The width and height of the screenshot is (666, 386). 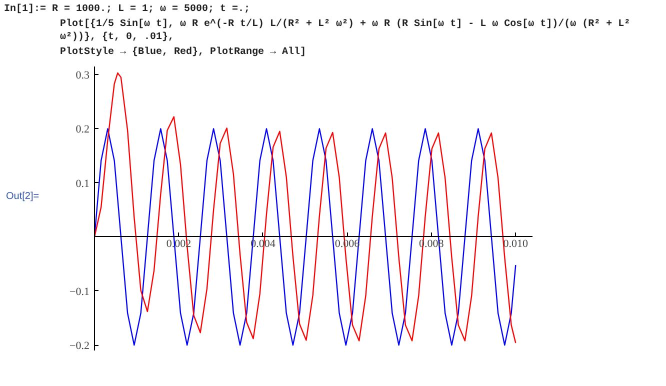 What do you see at coordinates (127, 9) in the screenshot?
I see `text: In[1]:= R = 1000.; L = 1; ω = 5000; t =.;` at bounding box center [127, 9].